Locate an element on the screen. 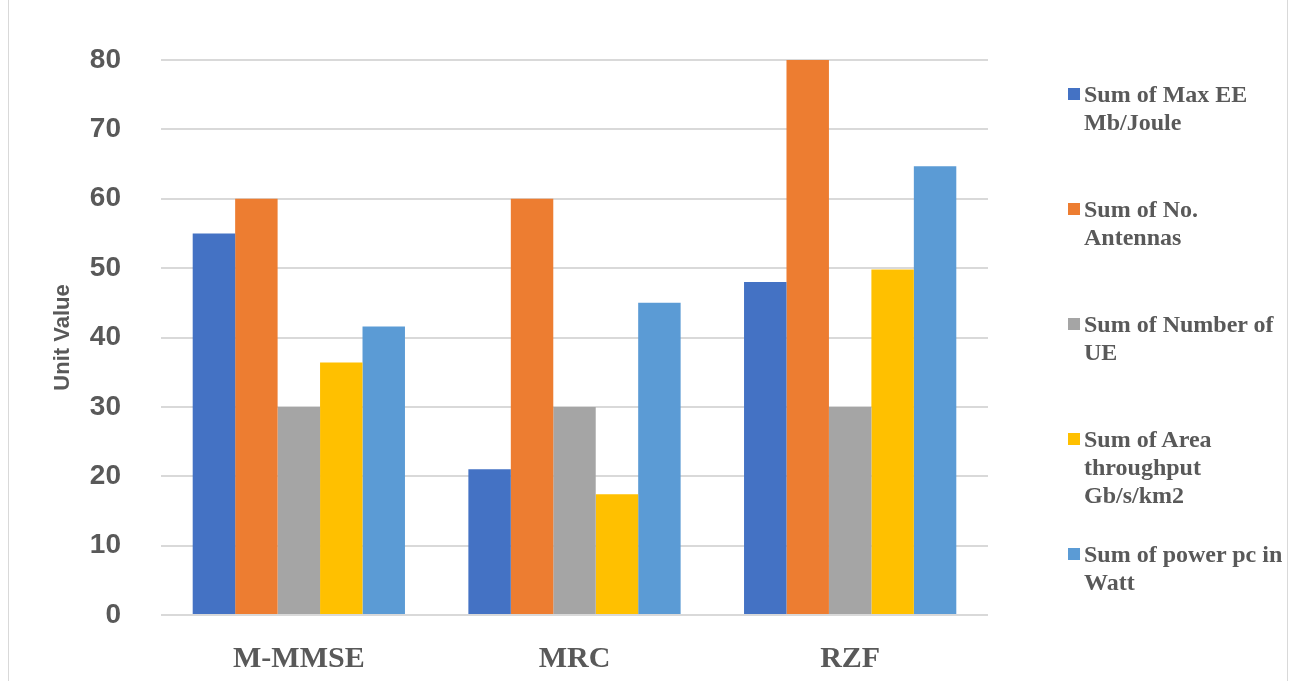  y-tick-label: 60 is located at coordinates (105, 197).